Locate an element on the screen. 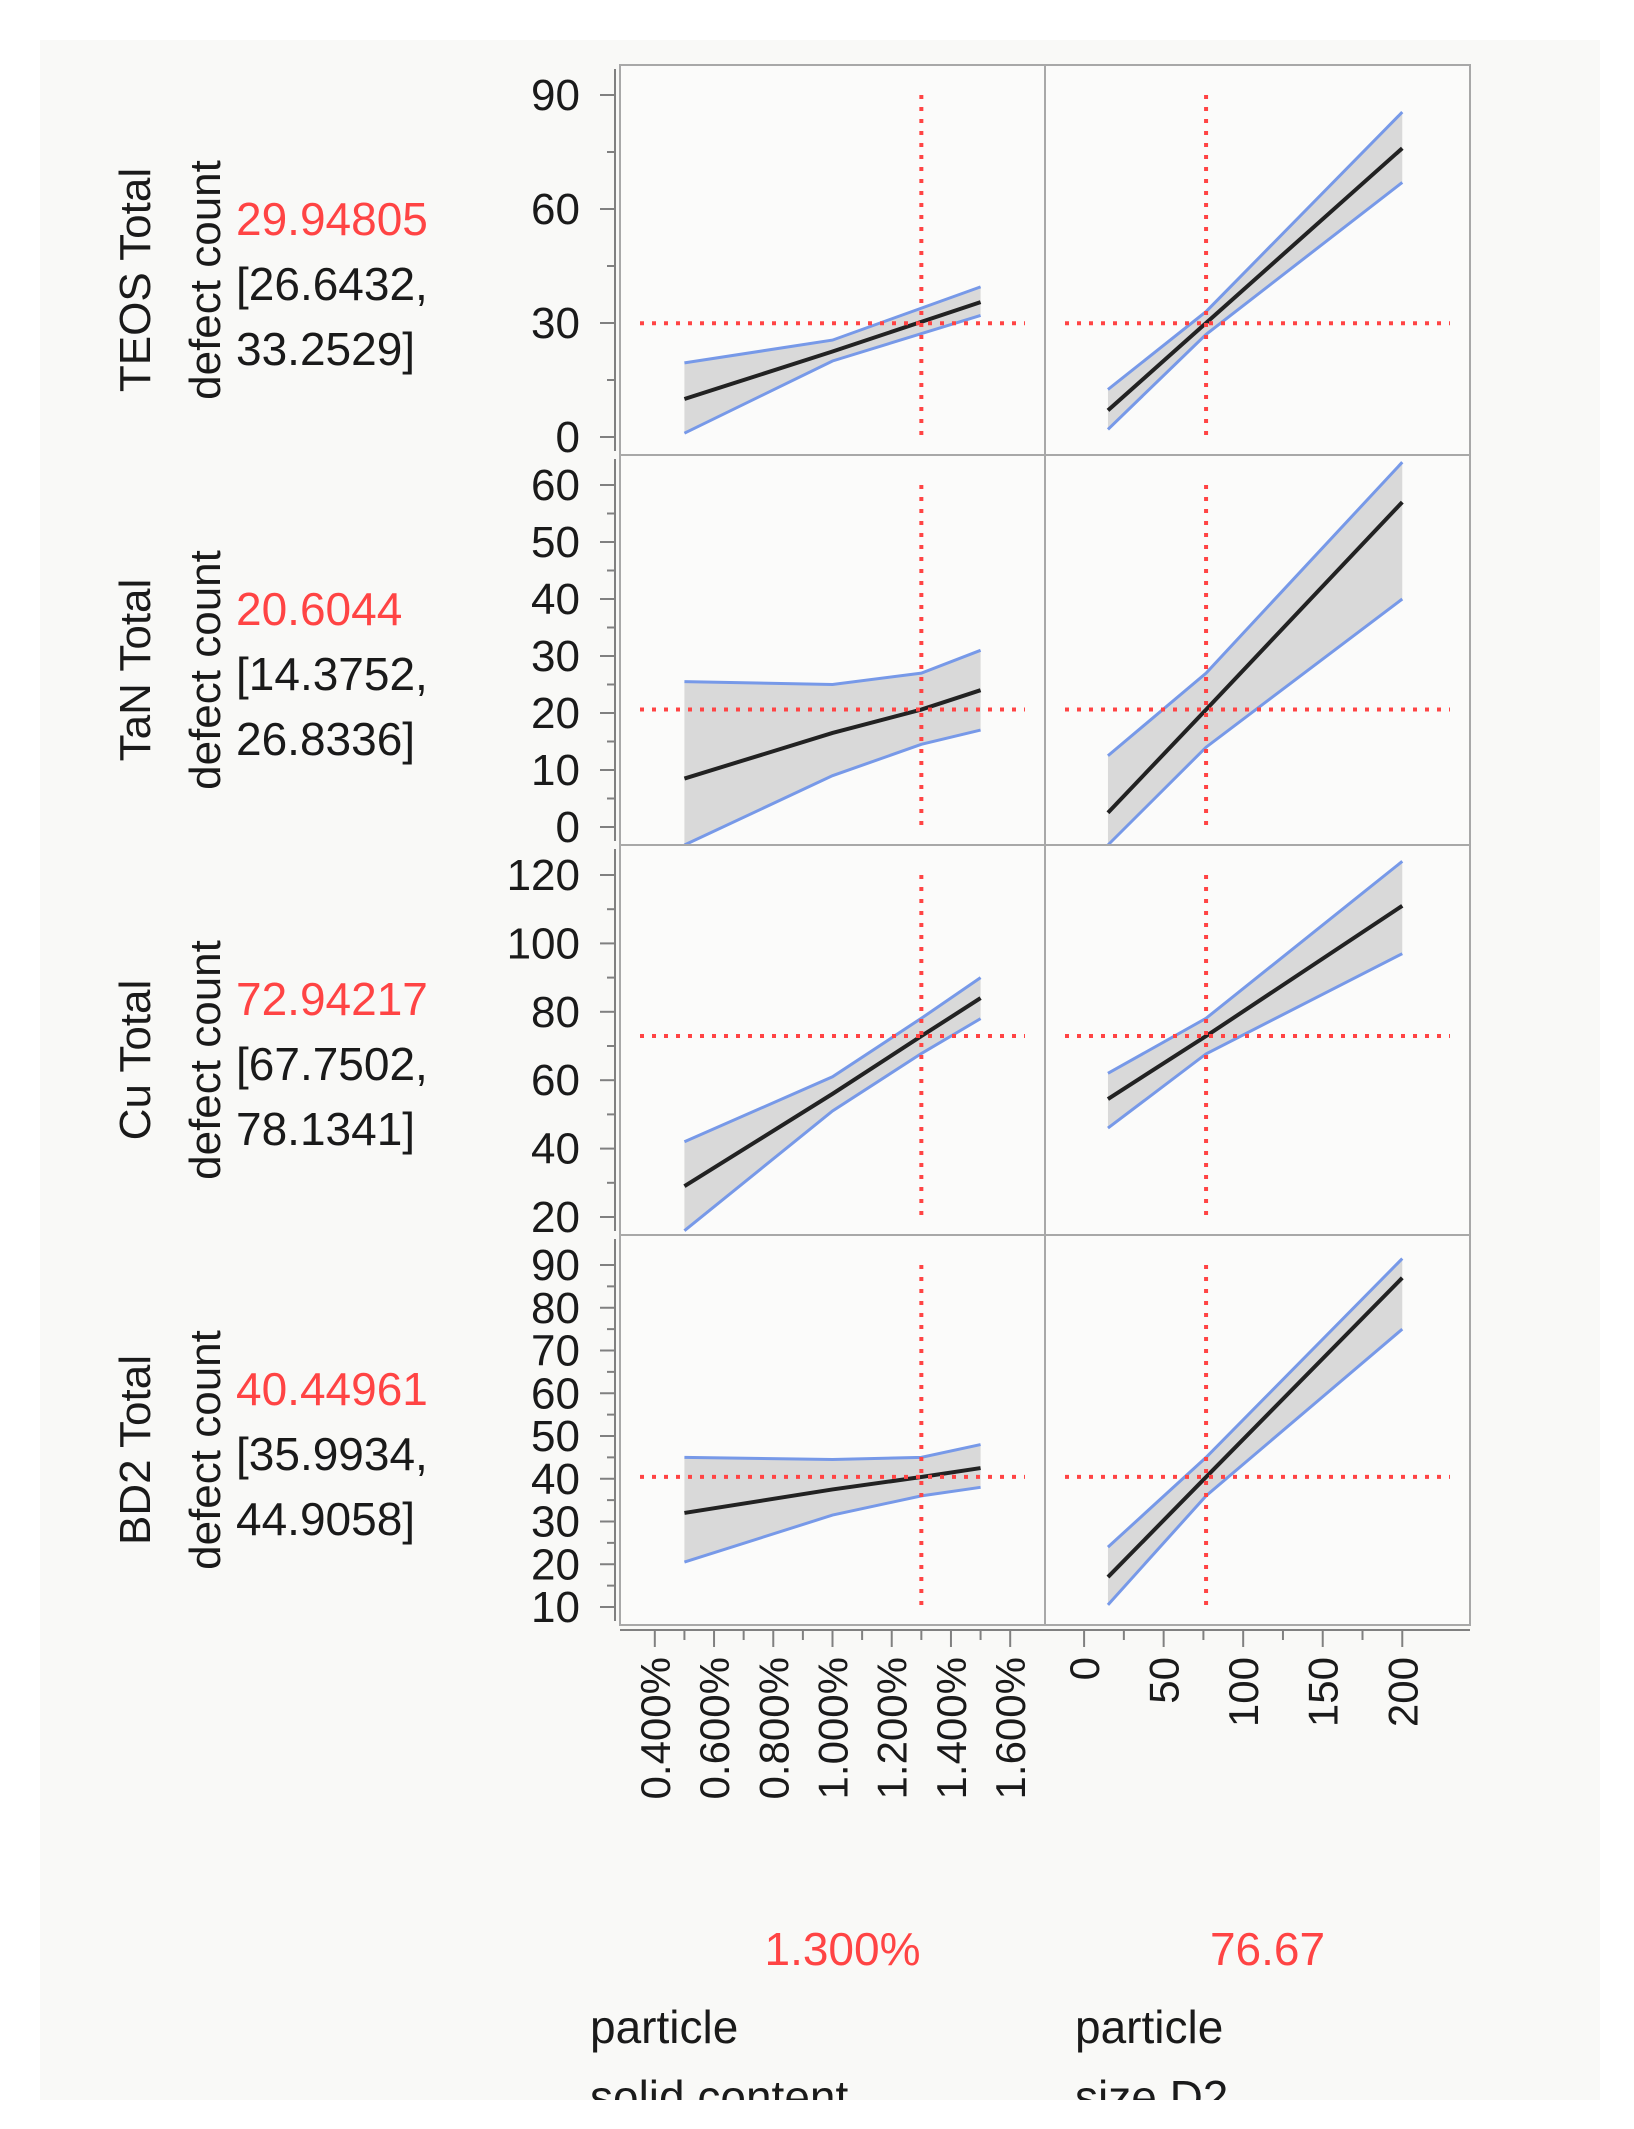 The height and width of the screenshot is (2129, 1634). response-label-bd2-line-1: BD2 Total is located at coordinates (135, 1450).